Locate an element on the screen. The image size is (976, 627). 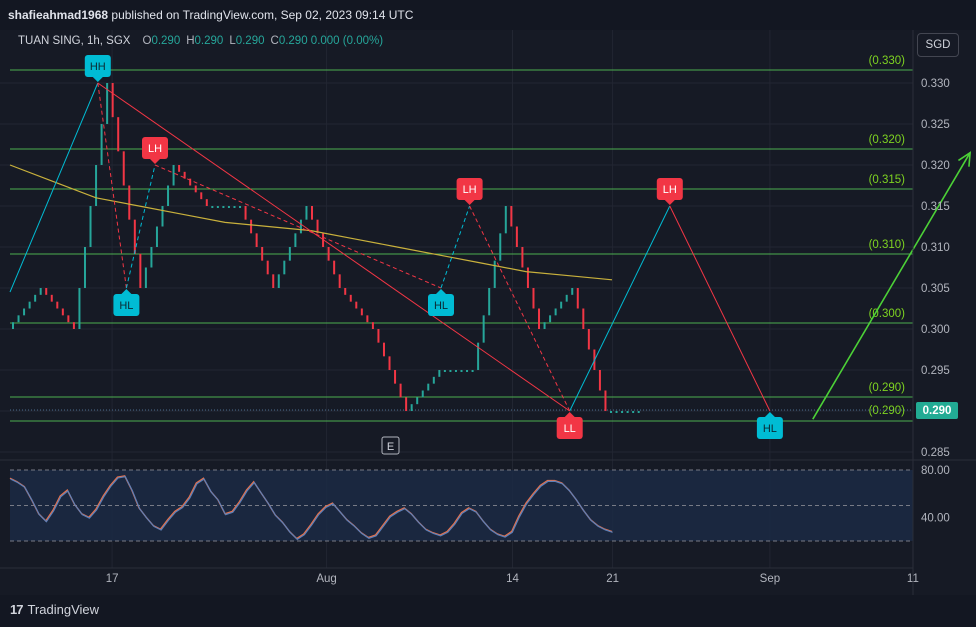
tradingview-logo: 17 TradingView is located at coordinates (54, 609).